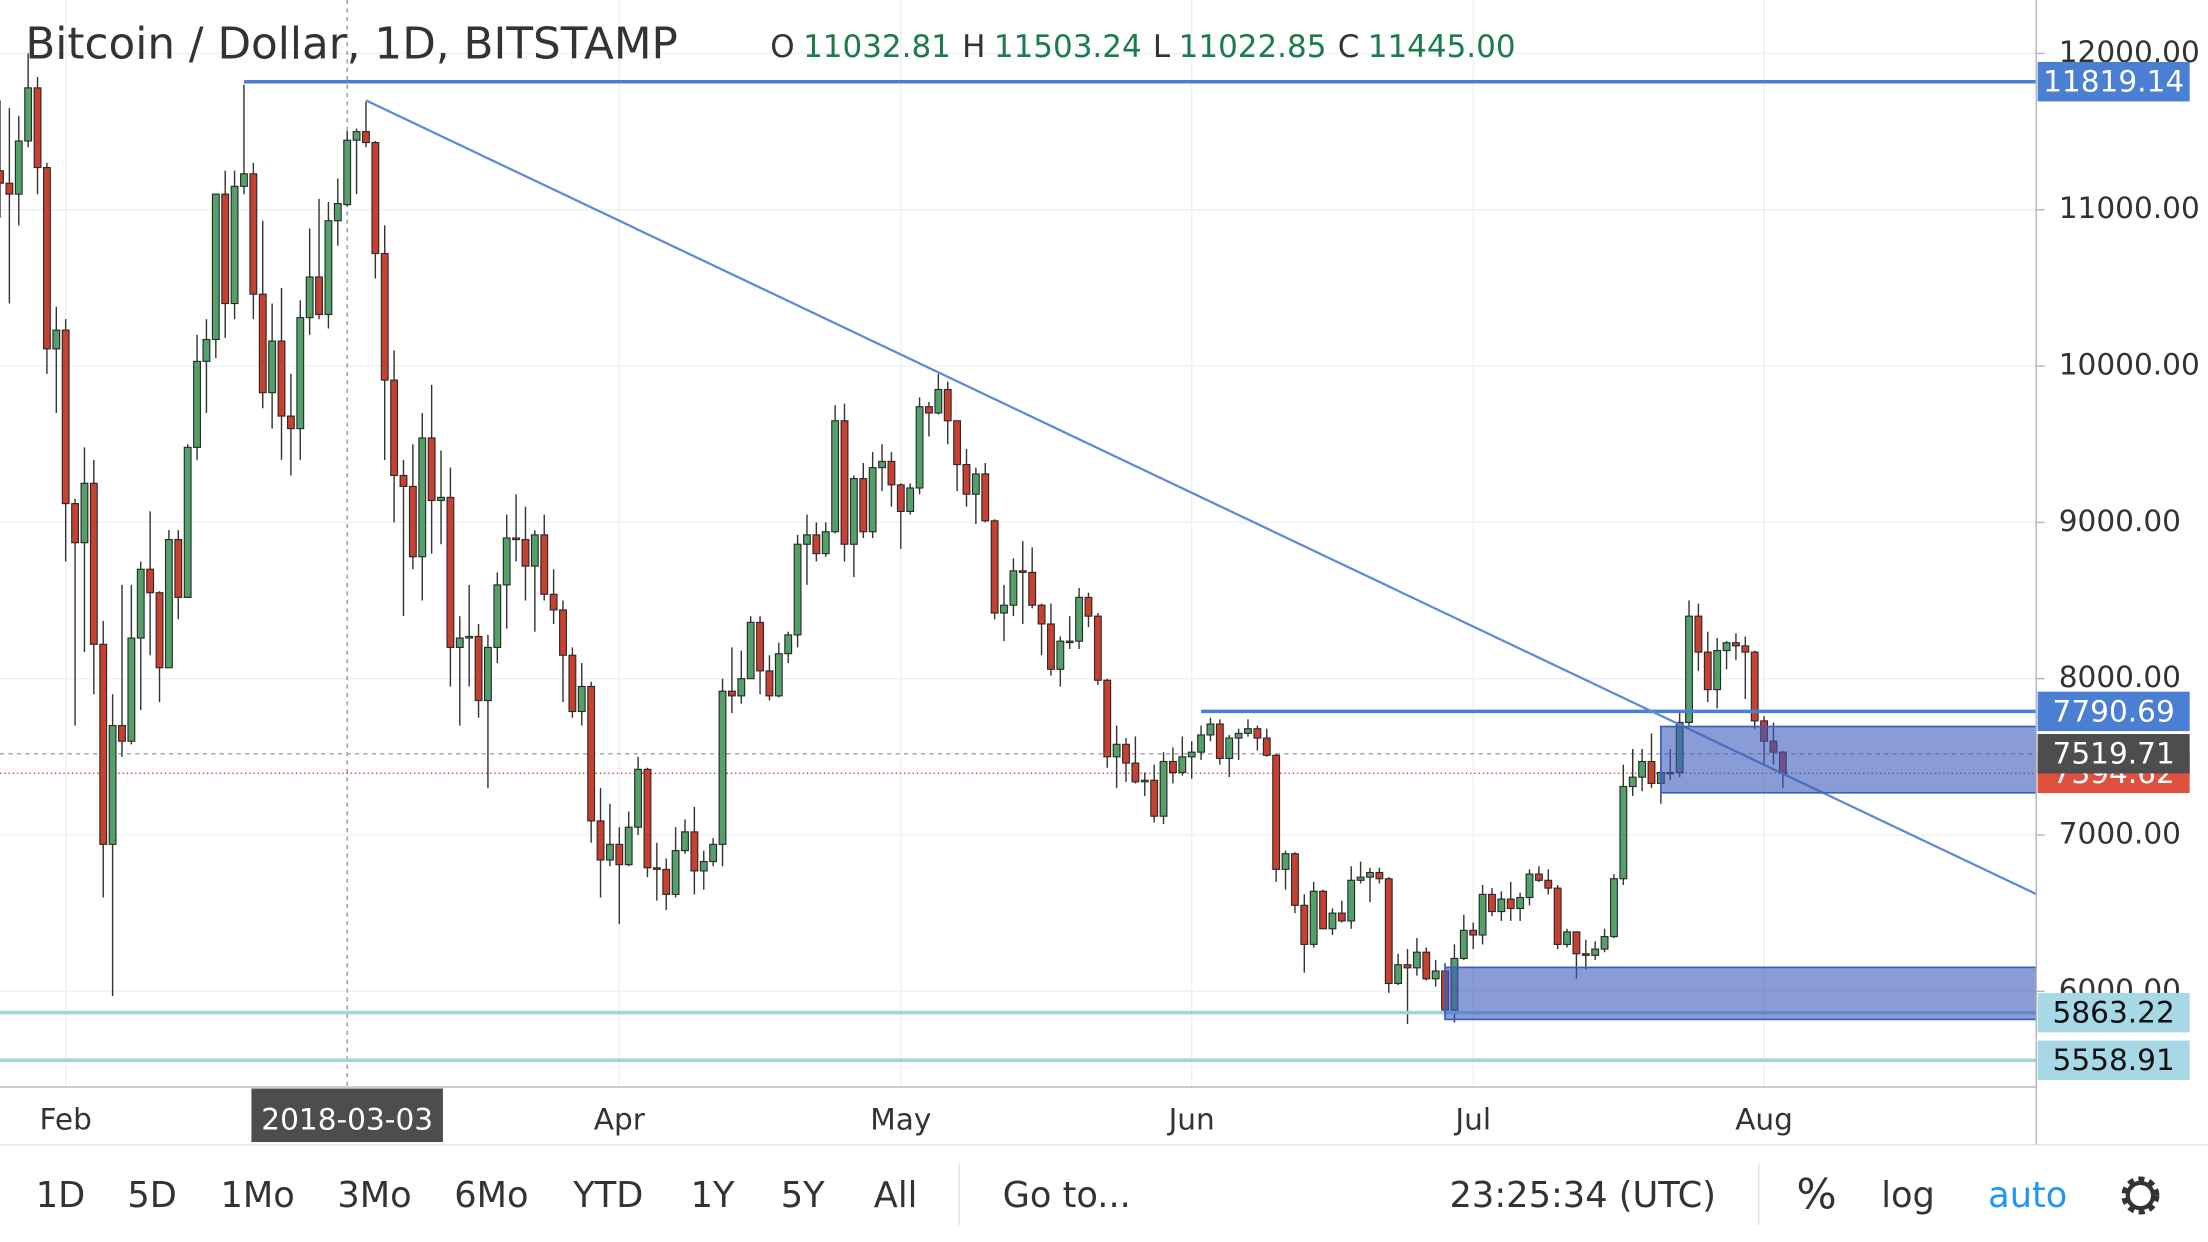  I want to click on y-tick-label: 8000.00, so click(2120, 677).